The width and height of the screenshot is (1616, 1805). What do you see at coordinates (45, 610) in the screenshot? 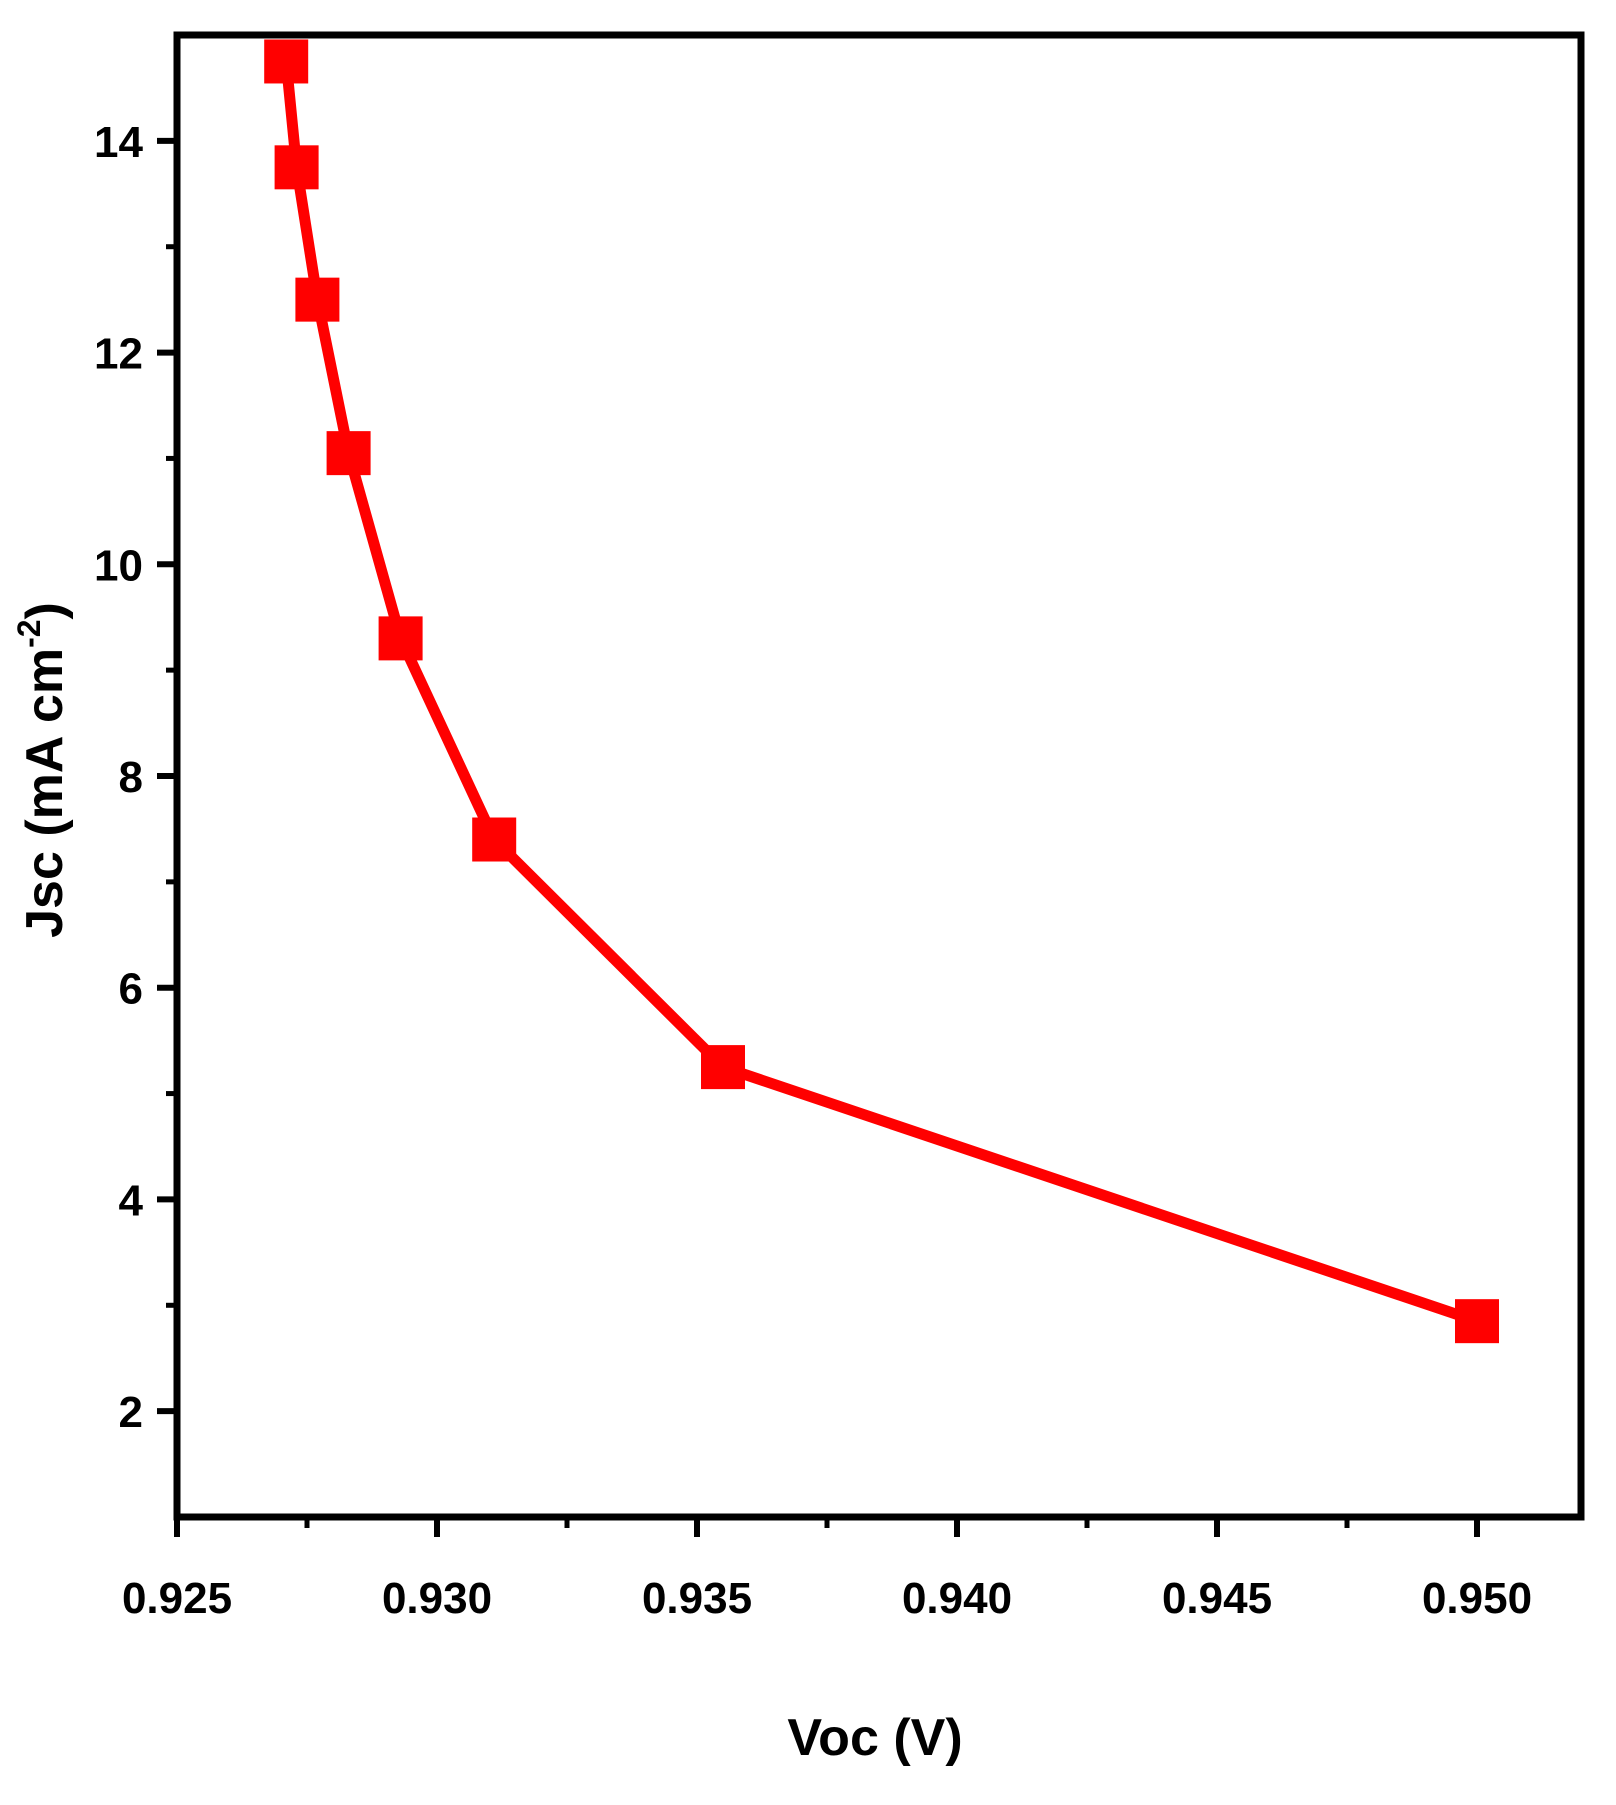
I see `y-axis-title-close: )` at bounding box center [45, 610].